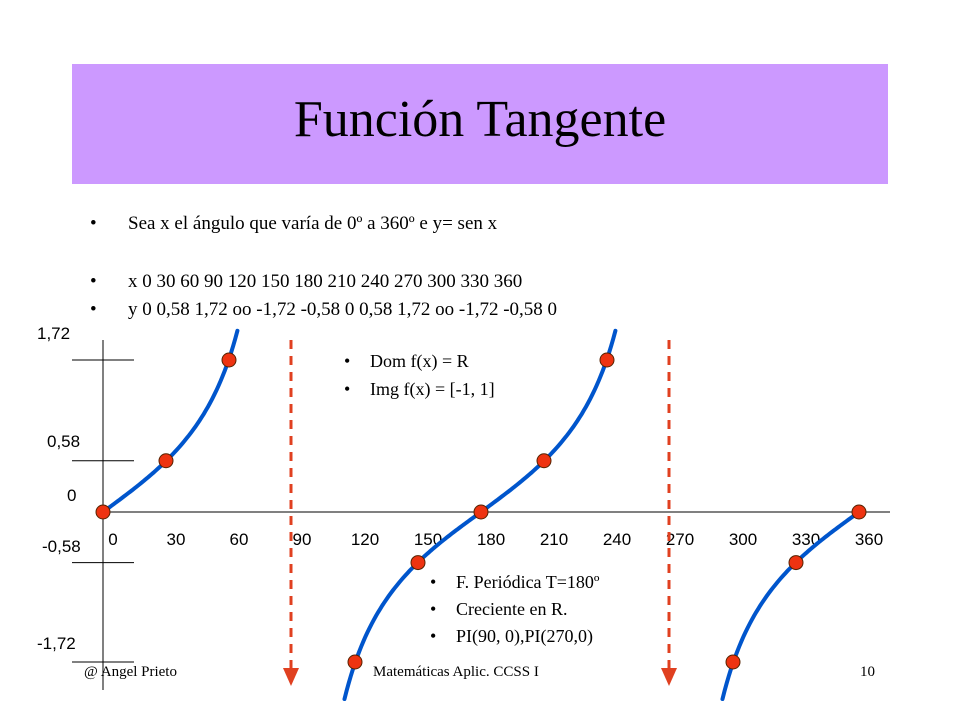 The image size is (960, 720). I want to click on domain-text: Dom f(x) = R, so click(419, 361).